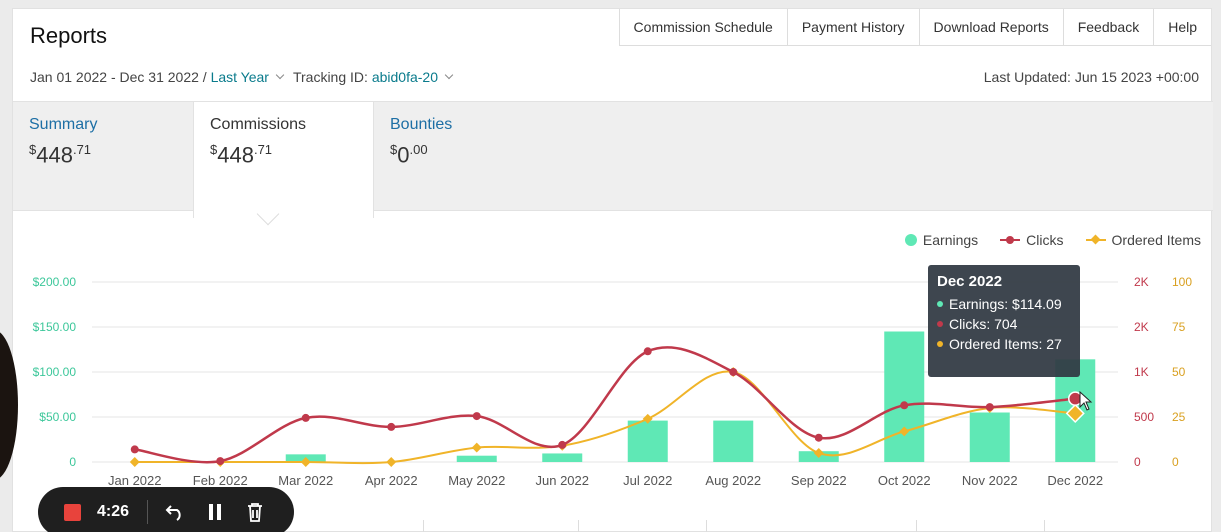 This screenshot has height=532, width=1221. What do you see at coordinates (970, 281) in the screenshot?
I see `tooltip-title: Dec 2022` at bounding box center [970, 281].